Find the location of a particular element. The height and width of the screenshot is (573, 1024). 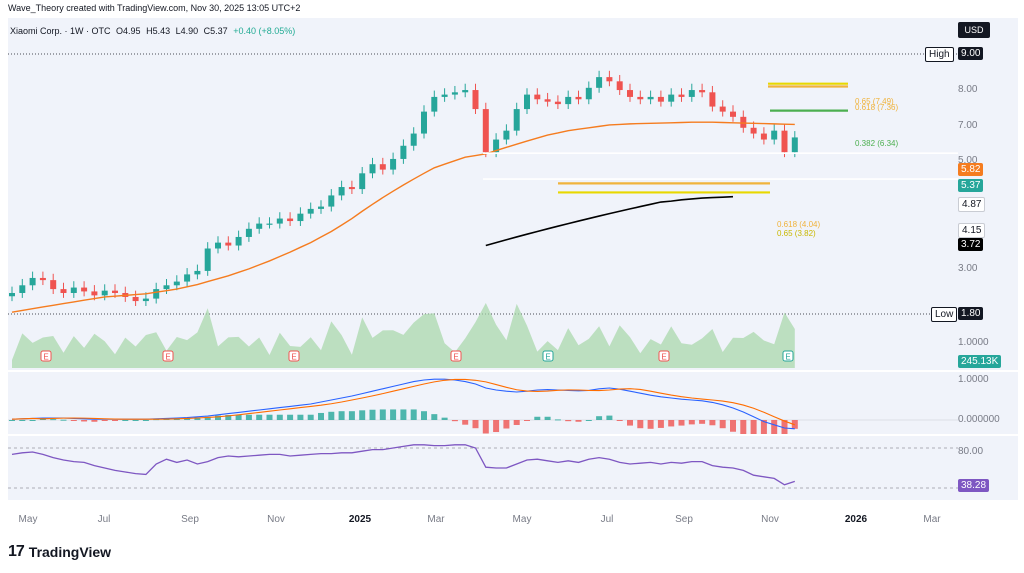

support-upper-badge: 4.87 is located at coordinates (972, 204).